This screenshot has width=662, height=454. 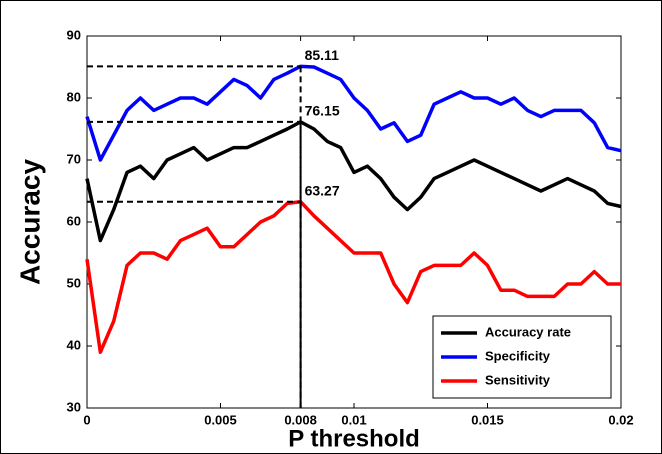 I want to click on annotation-label: 63.27, so click(x=322, y=190).